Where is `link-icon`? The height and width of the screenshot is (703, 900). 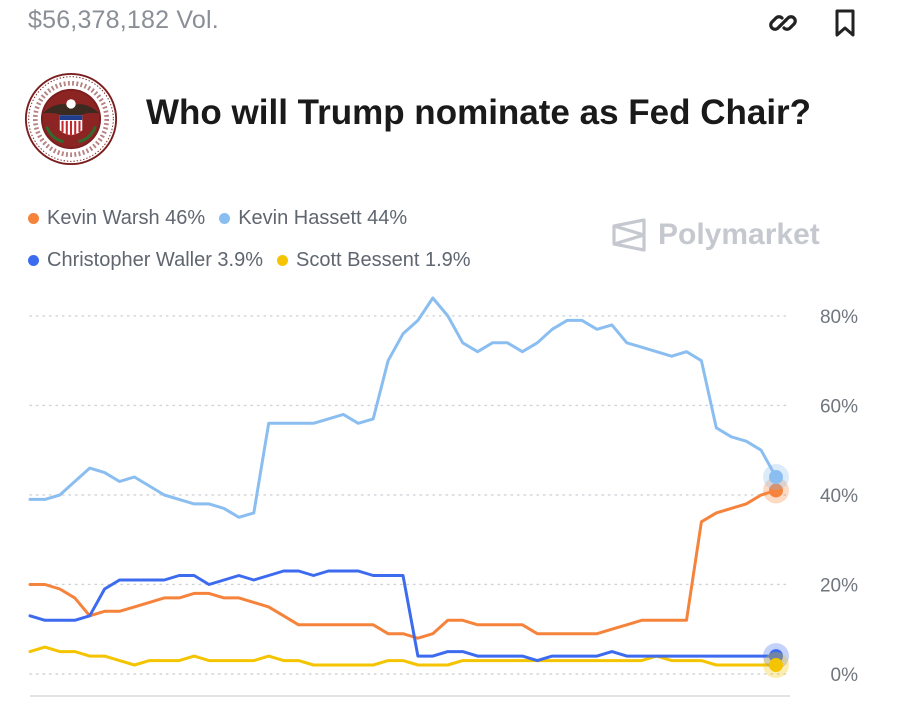 link-icon is located at coordinates (783, 23).